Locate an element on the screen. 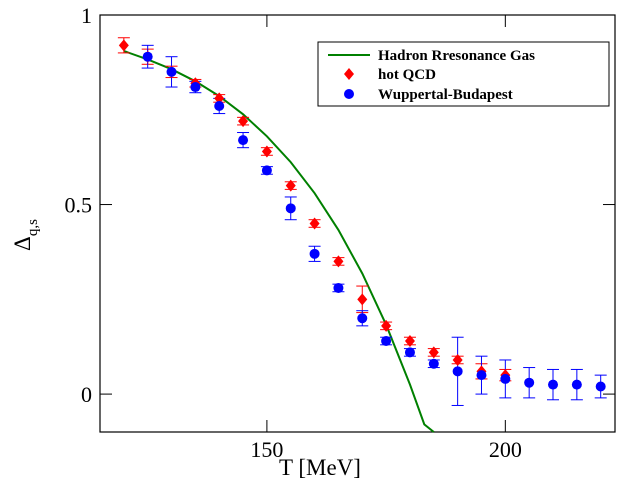 This screenshot has height=479, width=618. y-tick-label: 1 is located at coordinates (86, 15).